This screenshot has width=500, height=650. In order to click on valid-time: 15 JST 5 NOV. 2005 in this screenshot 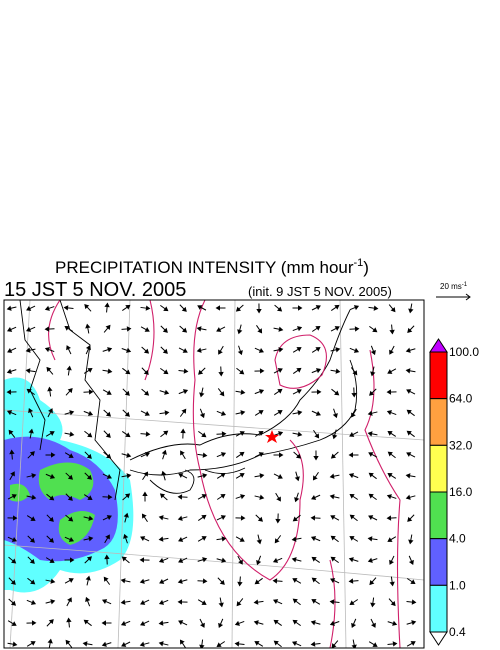, I will do `click(95, 290)`.